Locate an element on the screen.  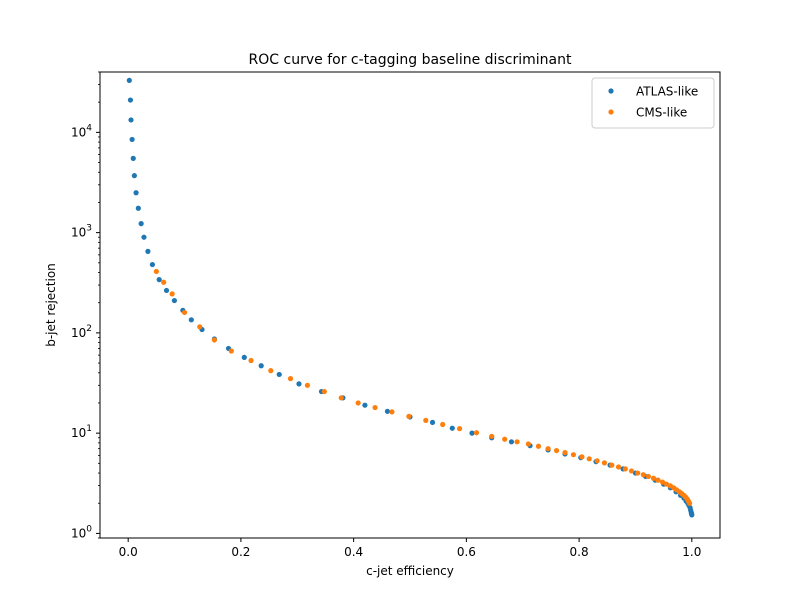
x-tick-label: 0.0 is located at coordinates (128, 552).